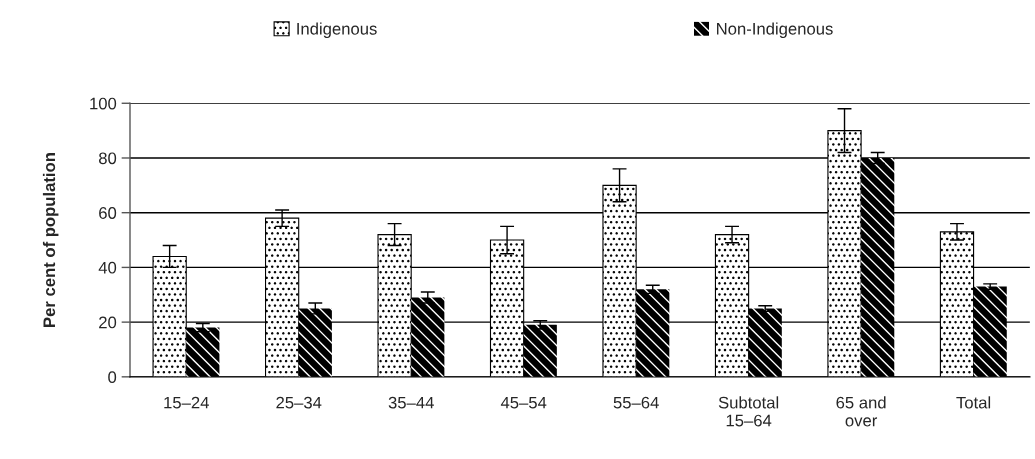 The image size is (1035, 459). I want to click on legend-label: Indigenous, so click(337, 30).